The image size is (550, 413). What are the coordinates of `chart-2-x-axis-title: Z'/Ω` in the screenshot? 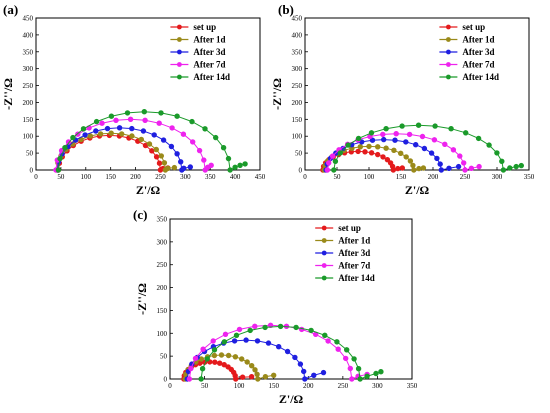 It's located at (417, 190).